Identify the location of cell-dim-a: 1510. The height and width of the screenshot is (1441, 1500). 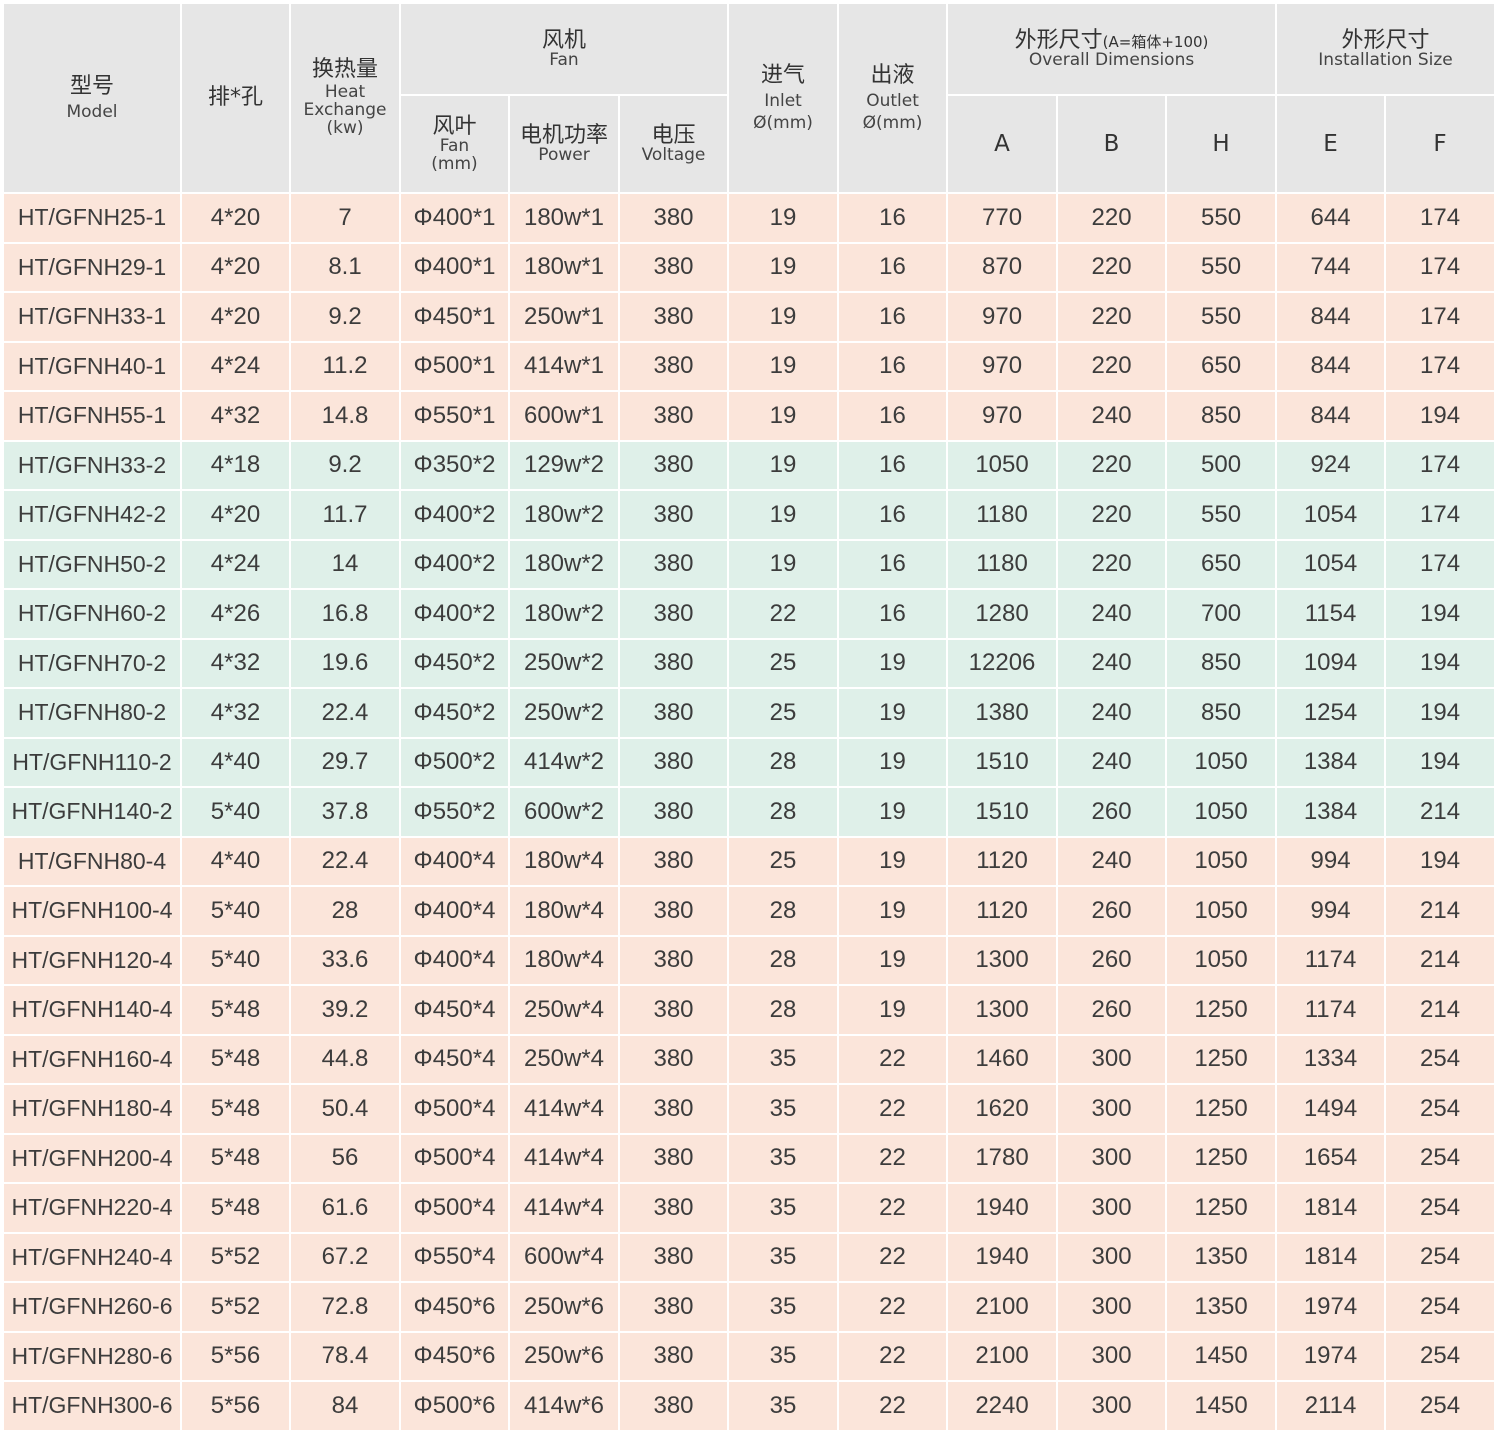
(1003, 813).